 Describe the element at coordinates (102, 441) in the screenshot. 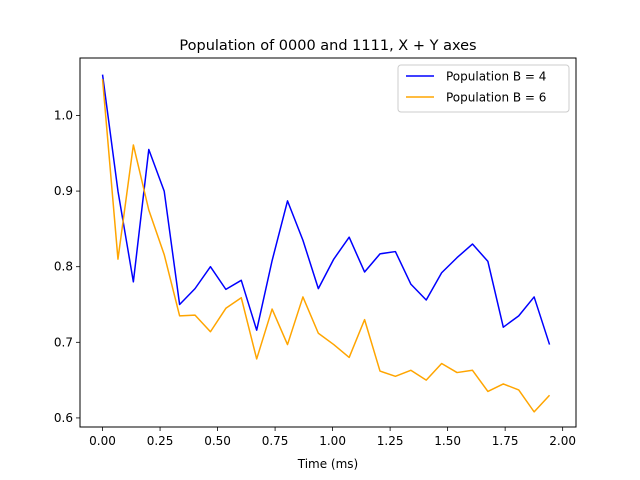

I see `x-tick-label: 0.00` at that location.